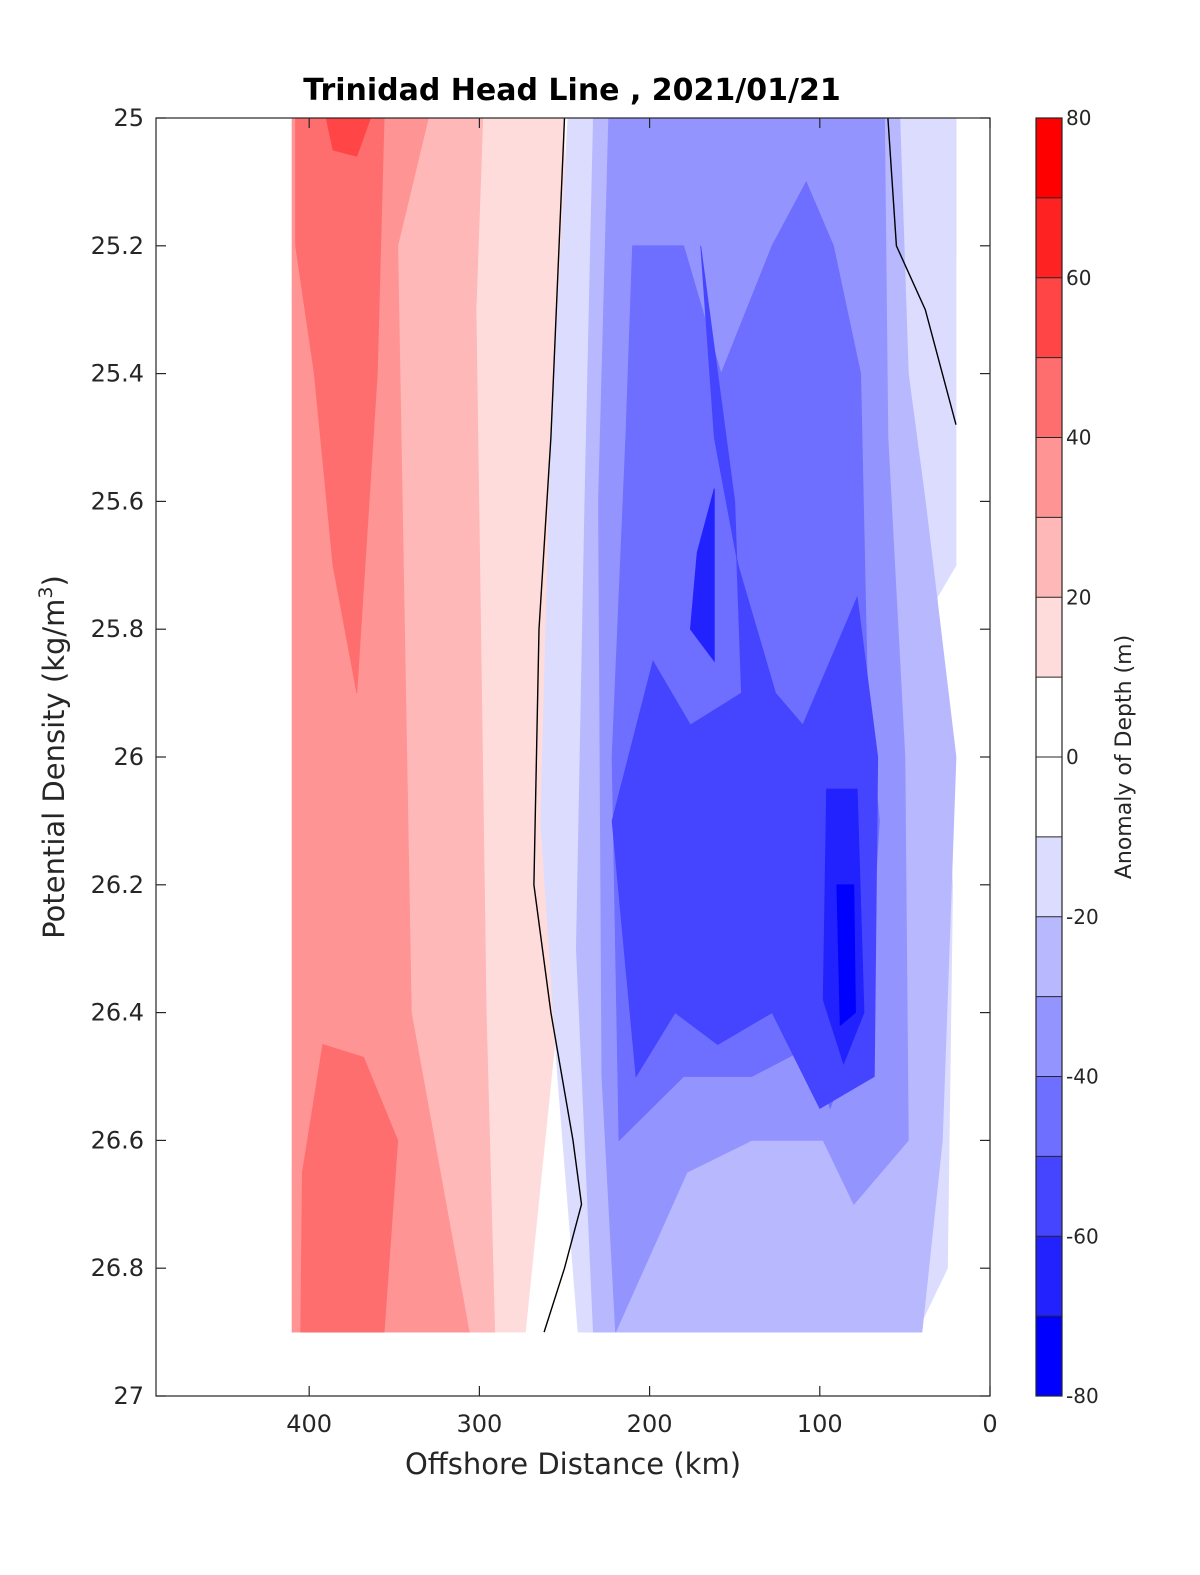 The height and width of the screenshot is (1575, 1200). What do you see at coordinates (117, 246) in the screenshot?
I see `y-tick-label: 25.2` at bounding box center [117, 246].